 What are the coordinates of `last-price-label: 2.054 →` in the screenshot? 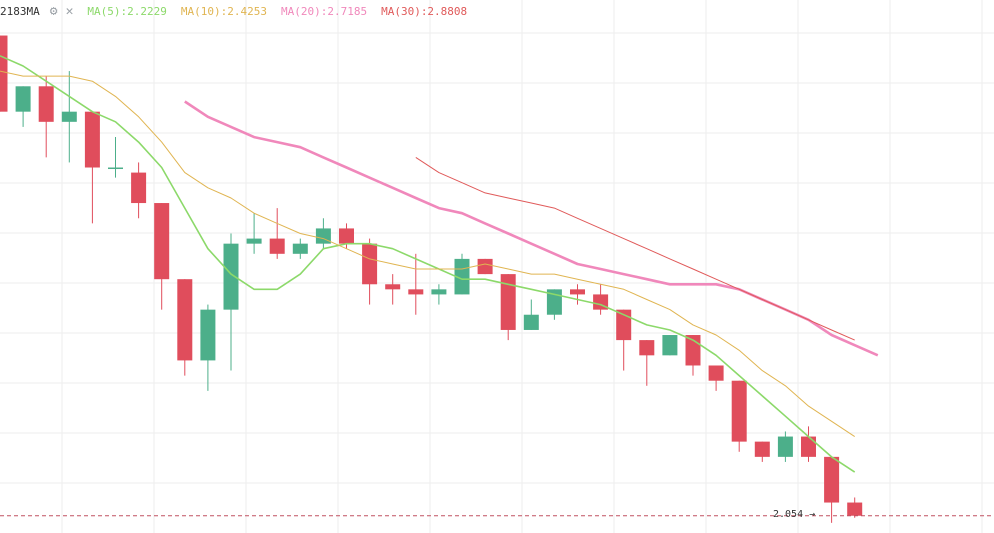 It's located at (794, 514).